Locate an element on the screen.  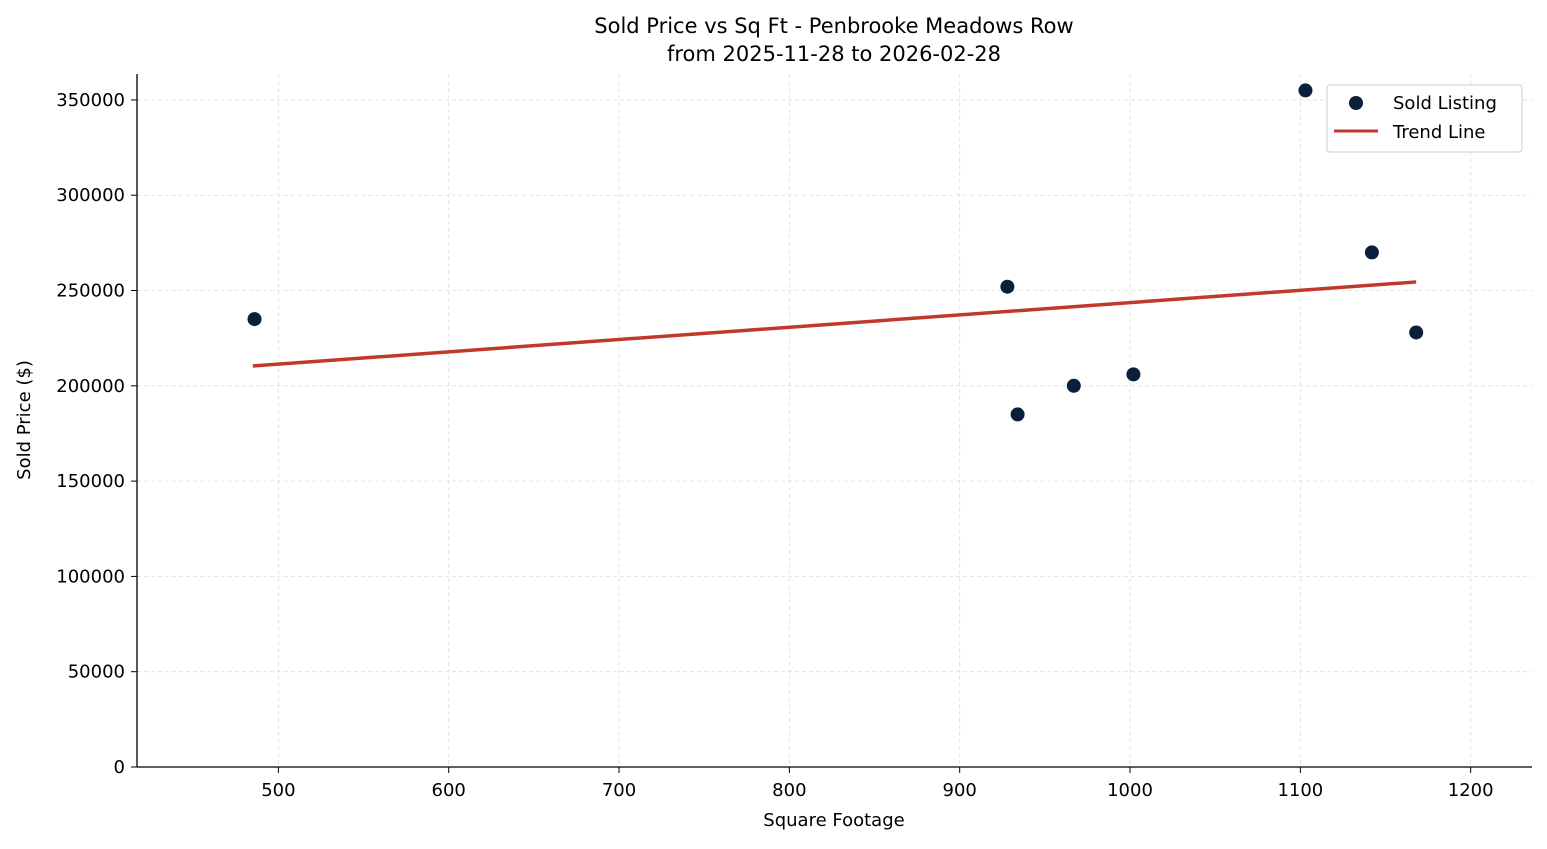
x-tick-label: 800 is located at coordinates (789, 790).